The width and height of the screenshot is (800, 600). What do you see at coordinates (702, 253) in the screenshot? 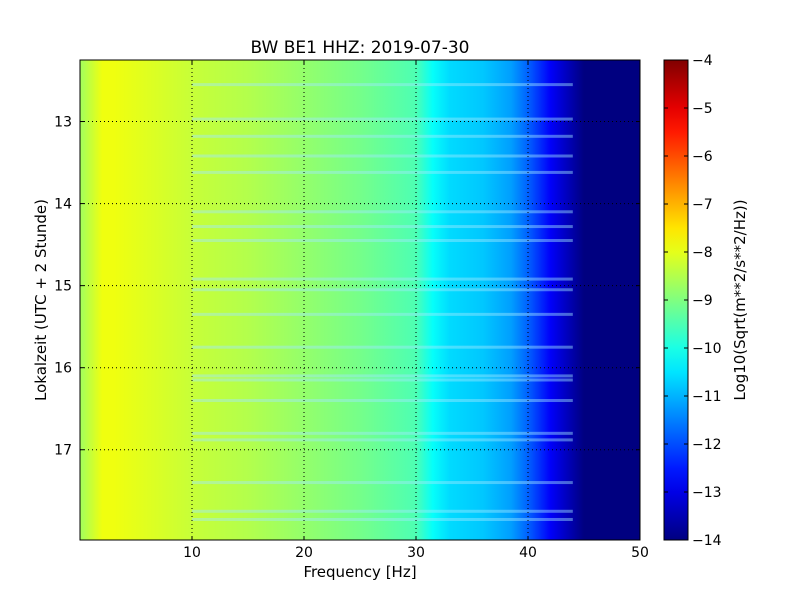
I see `colorbar-tick-label: −8` at bounding box center [702, 253].